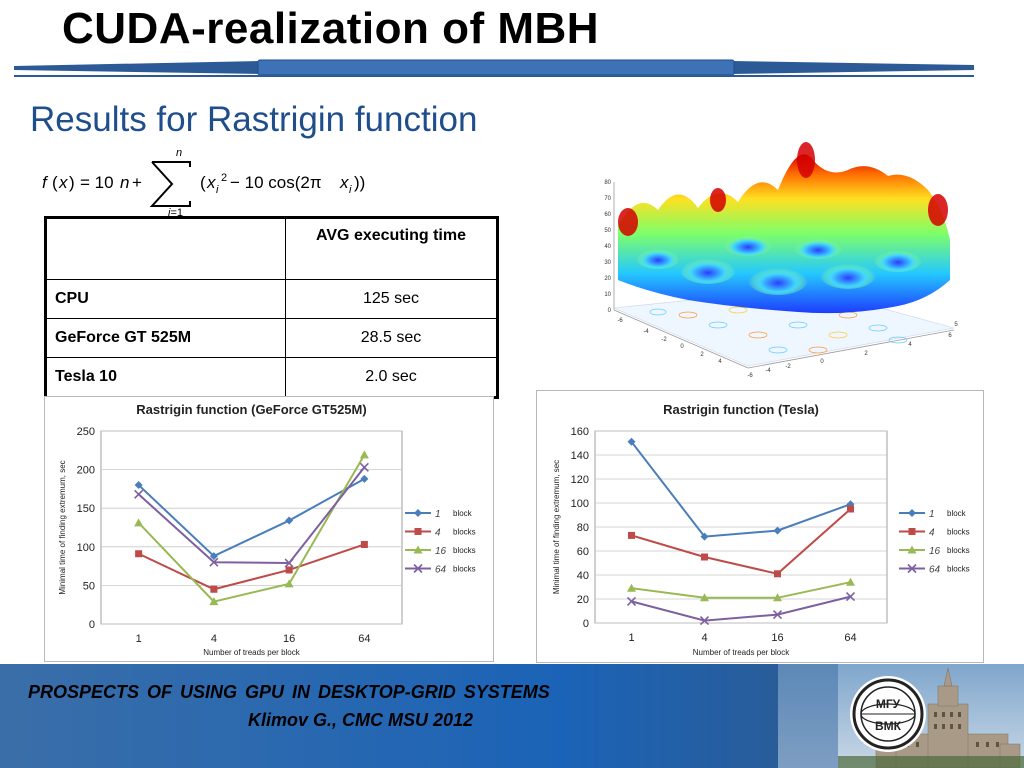  I want to click on x-tick-label: 1, so click(139, 639).